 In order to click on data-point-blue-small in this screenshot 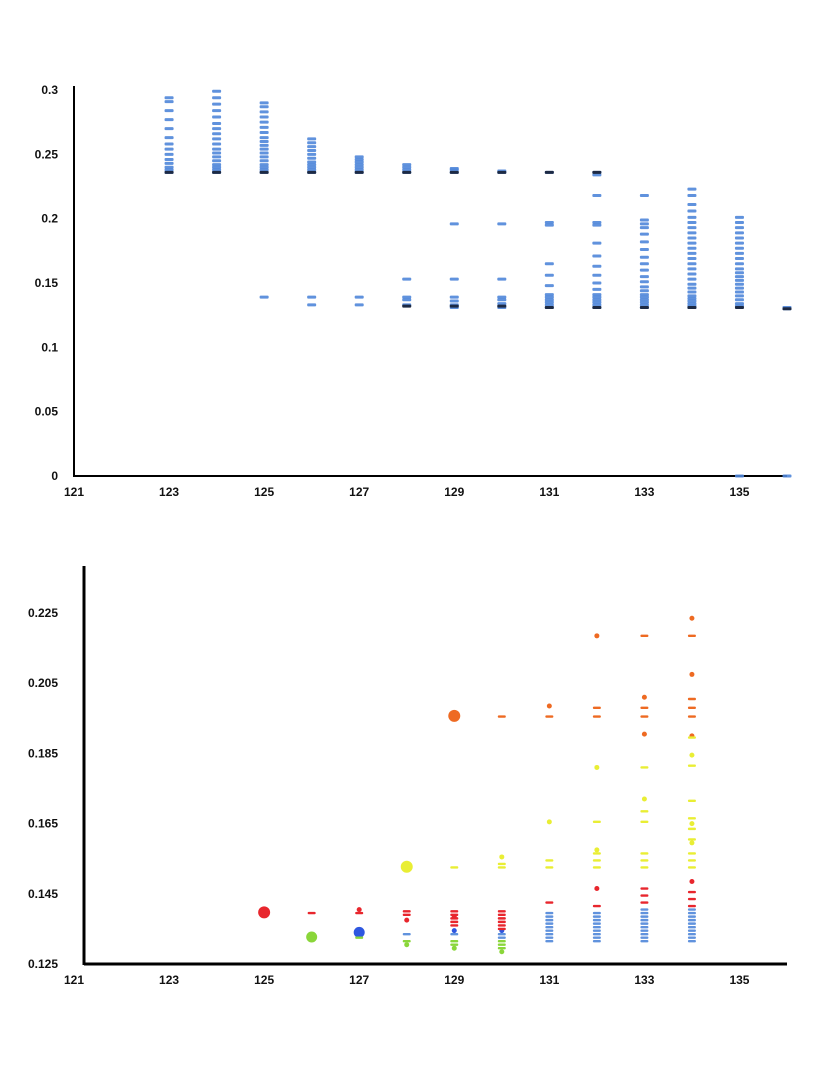, I will do `click(454, 931)`.